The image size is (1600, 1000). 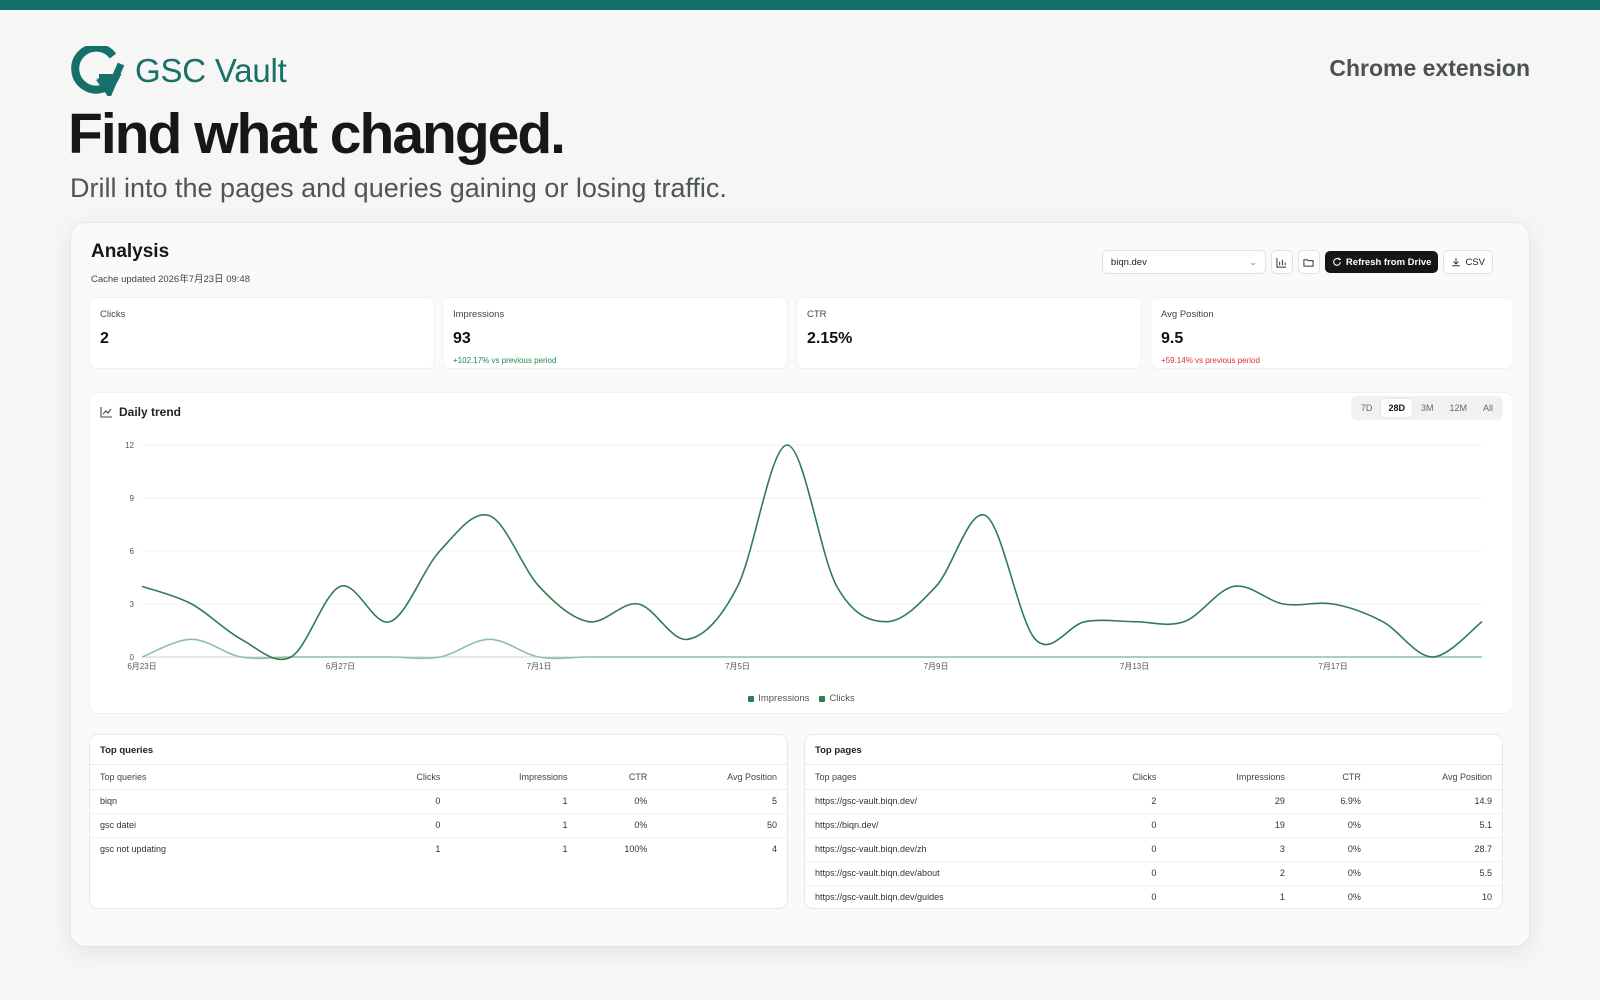 I want to click on table-cell: 5.5, so click(x=1436, y=873).